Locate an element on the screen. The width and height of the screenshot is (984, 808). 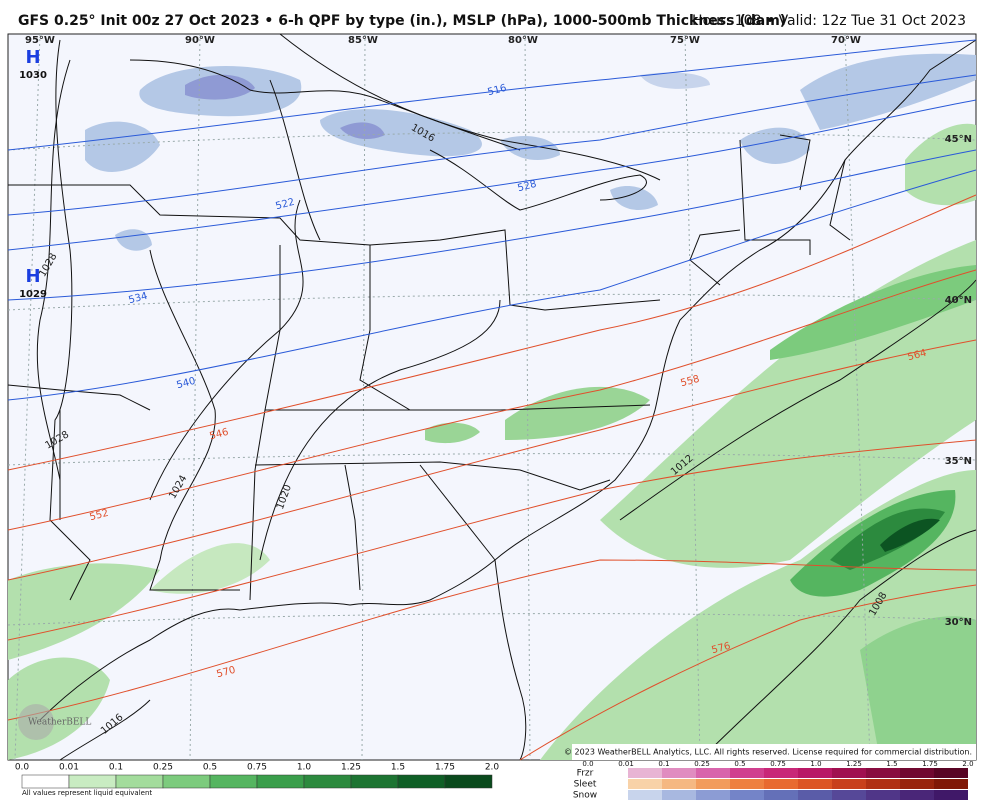
thickness-label: 570 is located at coordinates (225, 673).